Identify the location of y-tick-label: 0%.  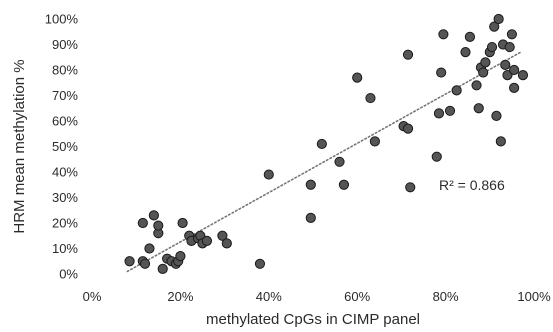
(68, 274).